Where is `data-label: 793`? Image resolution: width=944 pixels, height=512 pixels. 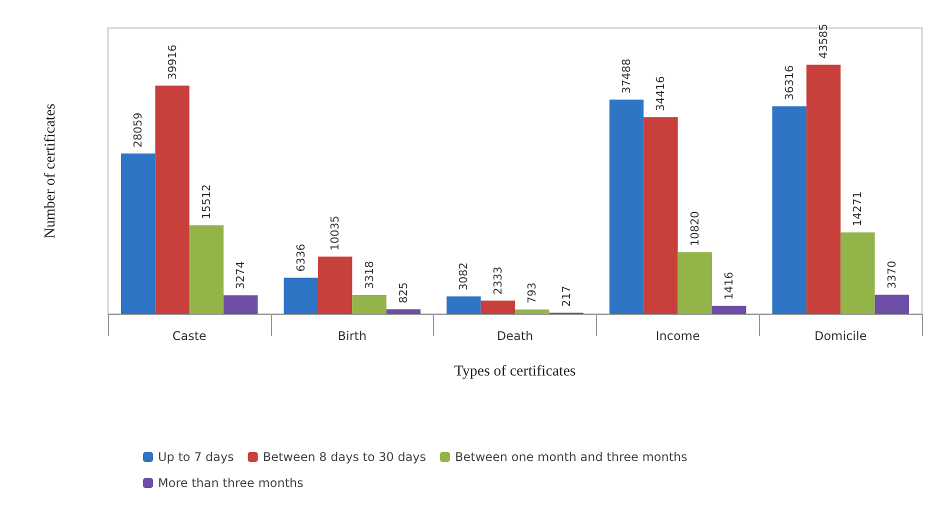 data-label: 793 is located at coordinates (532, 293).